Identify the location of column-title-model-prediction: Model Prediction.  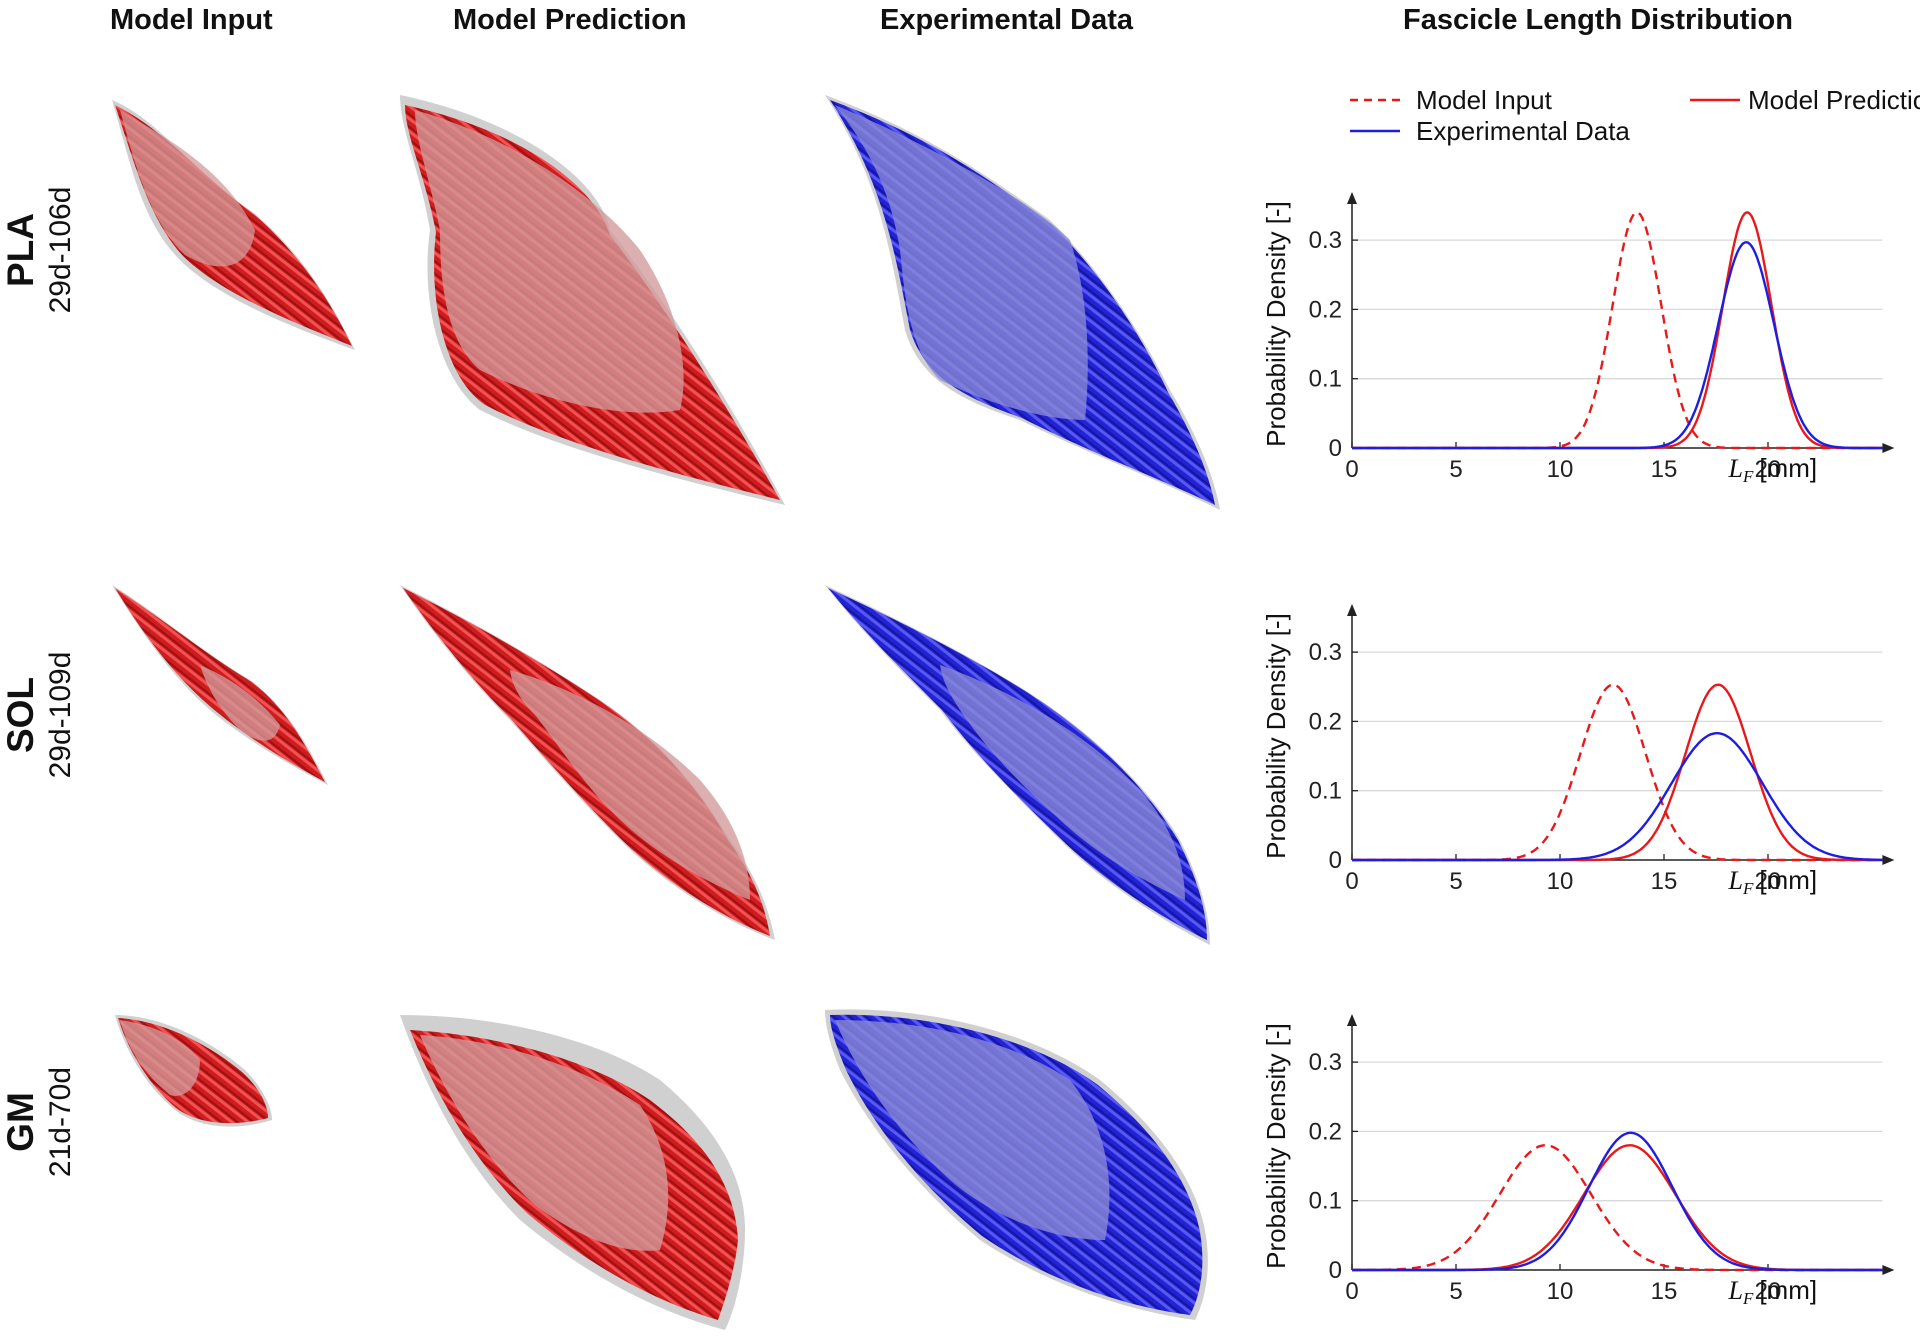
(570, 20).